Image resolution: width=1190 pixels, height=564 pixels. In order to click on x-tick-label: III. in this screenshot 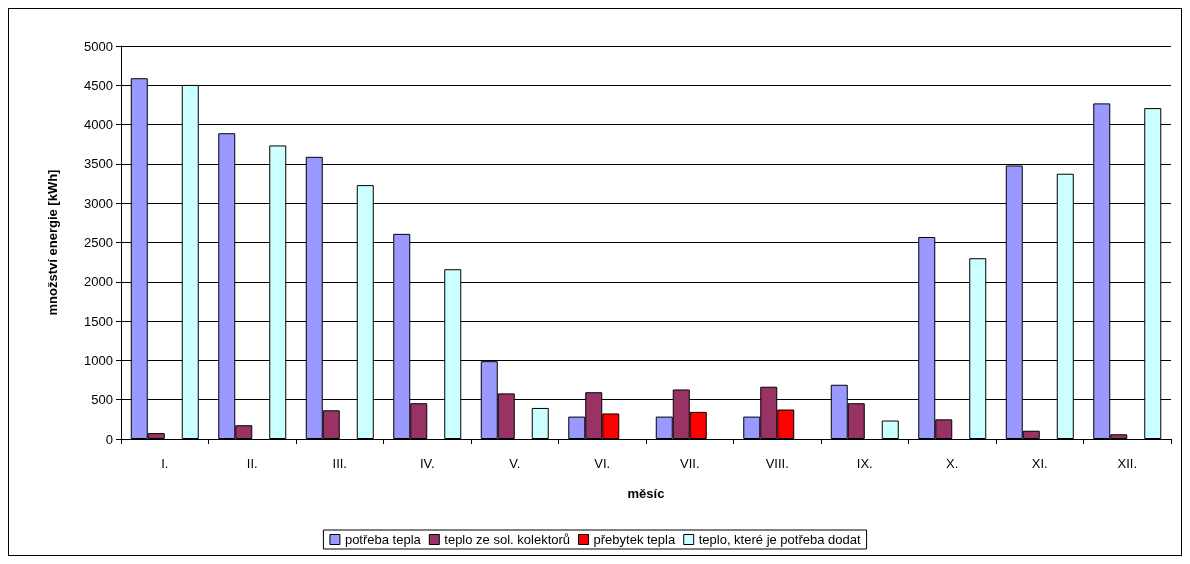, I will do `click(339, 463)`.